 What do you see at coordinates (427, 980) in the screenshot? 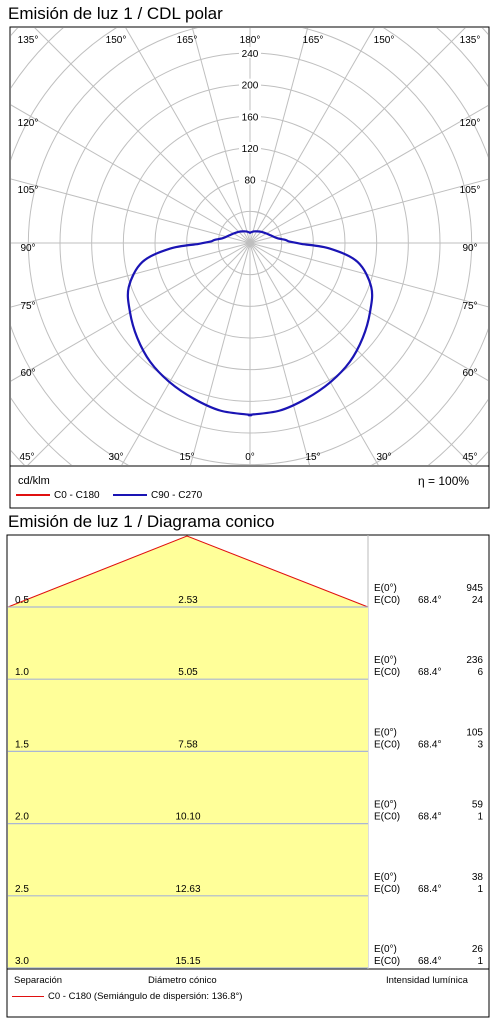
I see `intensity-header: Intensidad lumínica` at bounding box center [427, 980].